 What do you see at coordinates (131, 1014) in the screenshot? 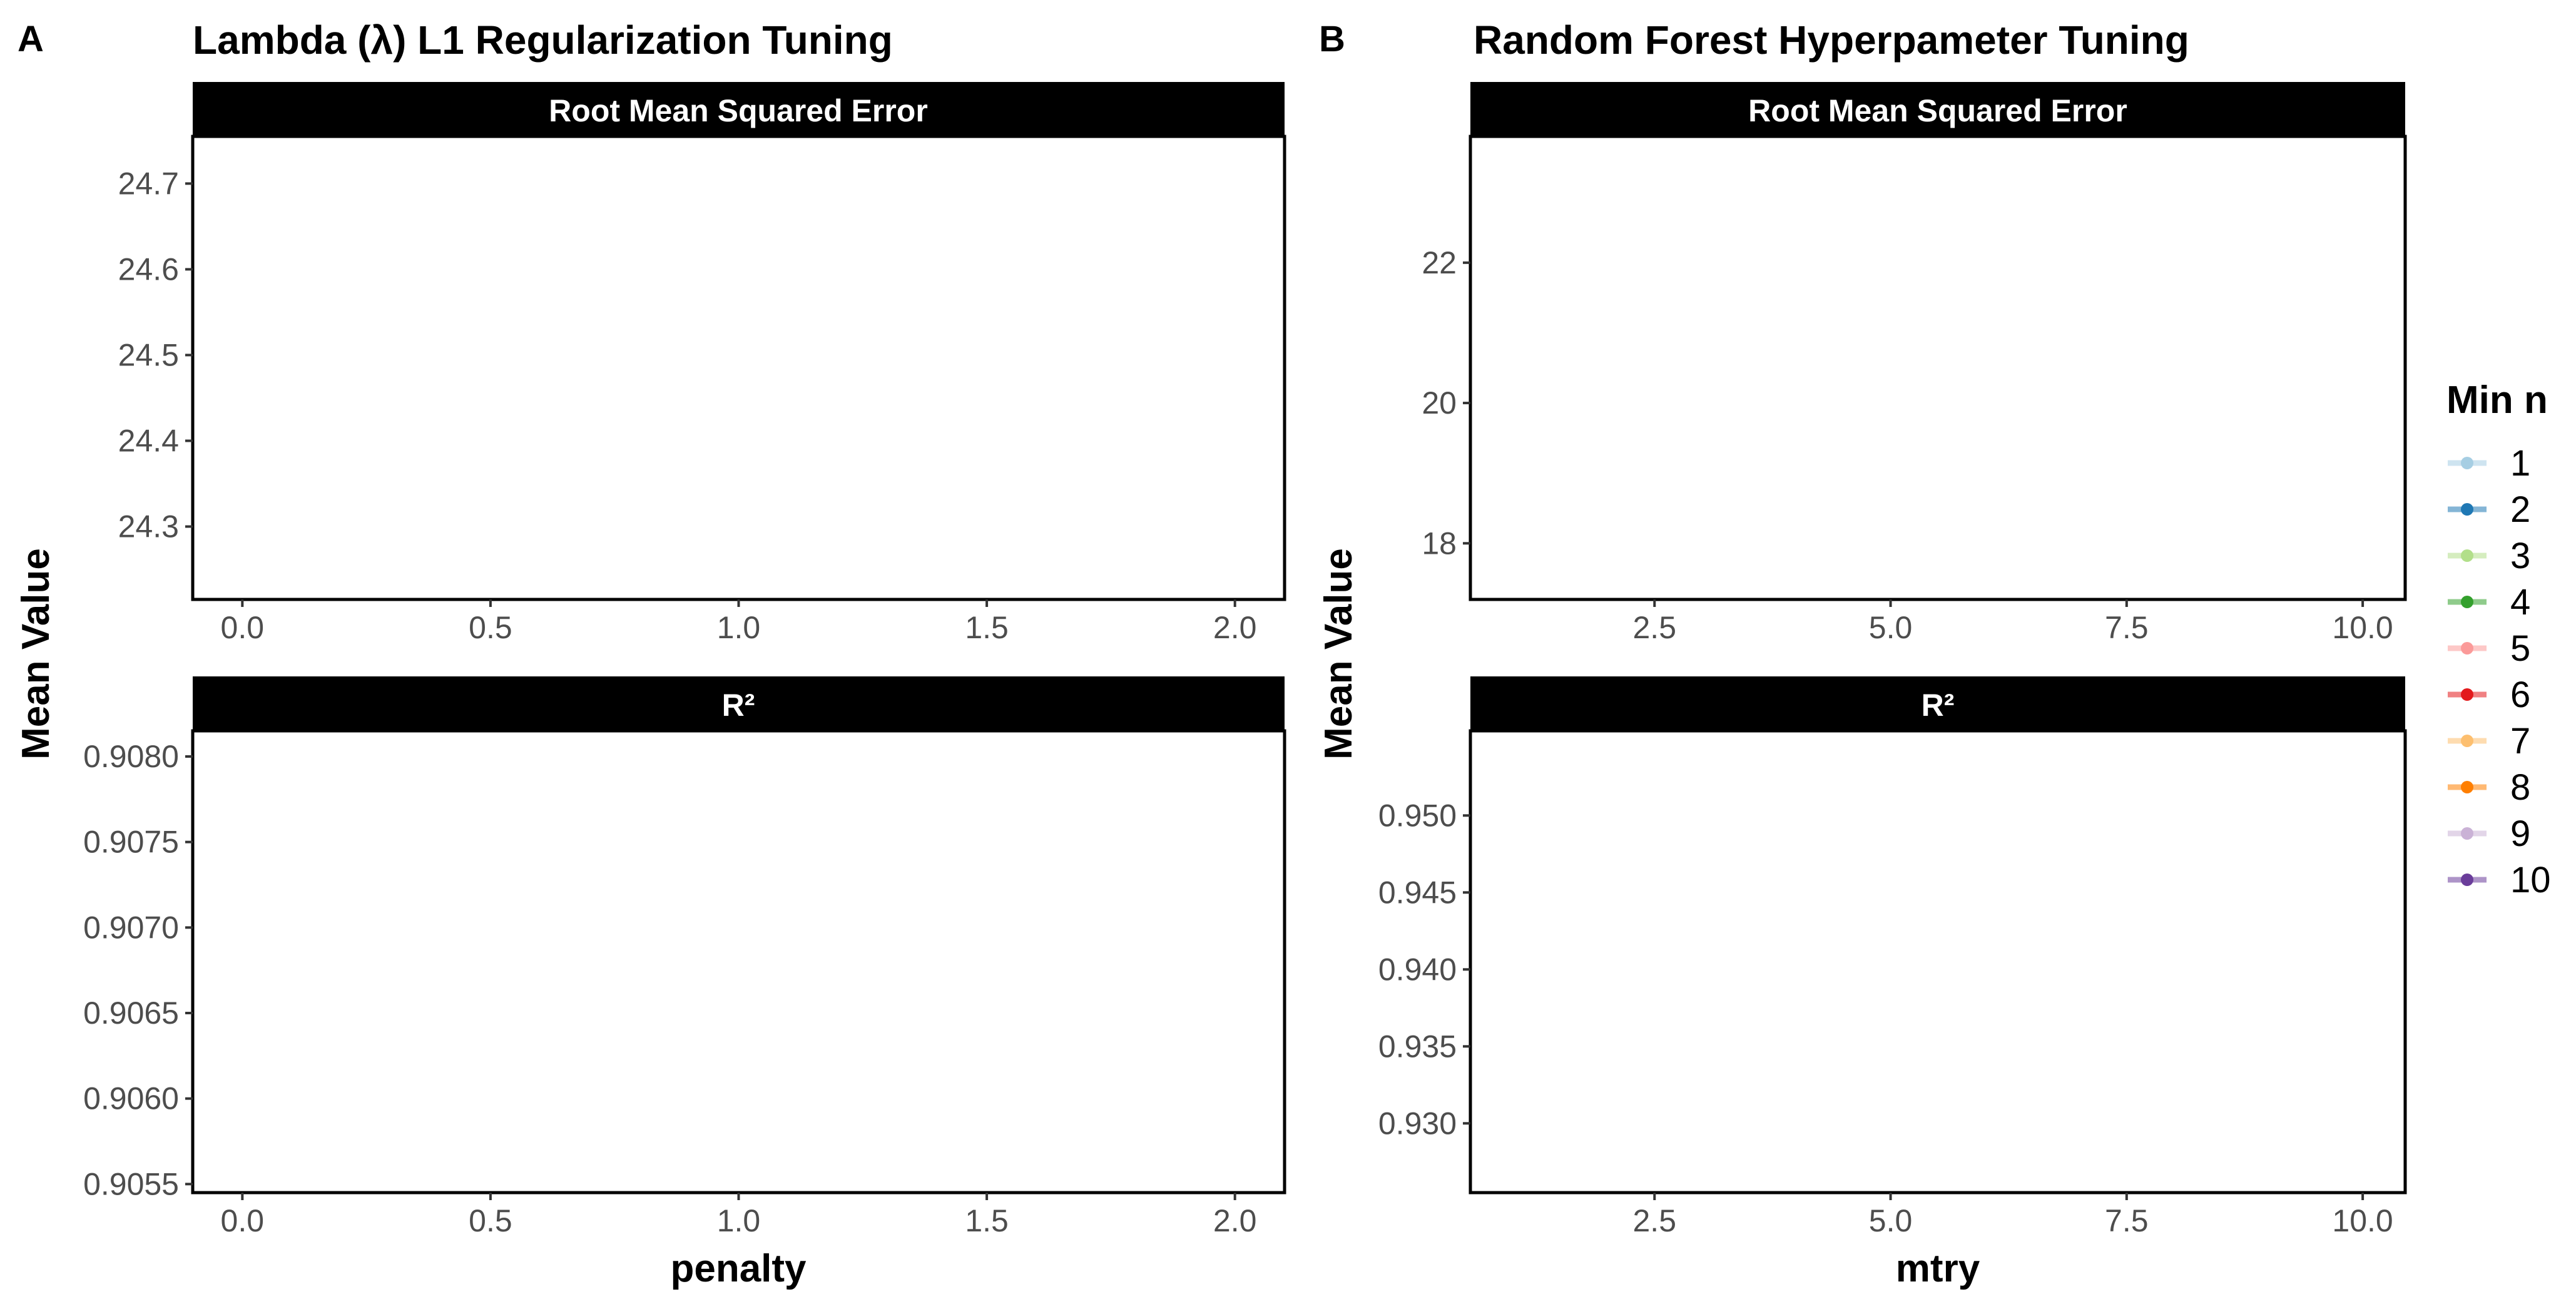
I see `y-tick-label: 0.9065` at bounding box center [131, 1014].